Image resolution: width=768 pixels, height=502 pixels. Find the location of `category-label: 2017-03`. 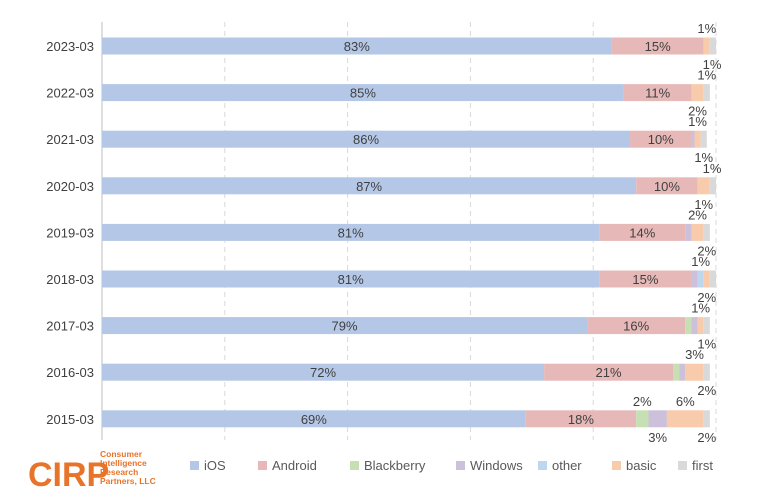

category-label: 2017-03 is located at coordinates (70, 326).